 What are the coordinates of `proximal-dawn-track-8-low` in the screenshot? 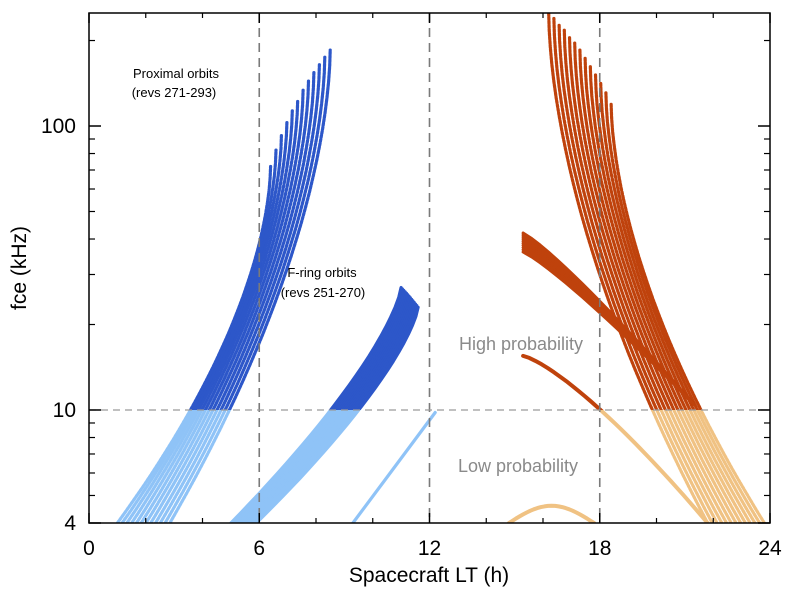 It's located at (186, 466).